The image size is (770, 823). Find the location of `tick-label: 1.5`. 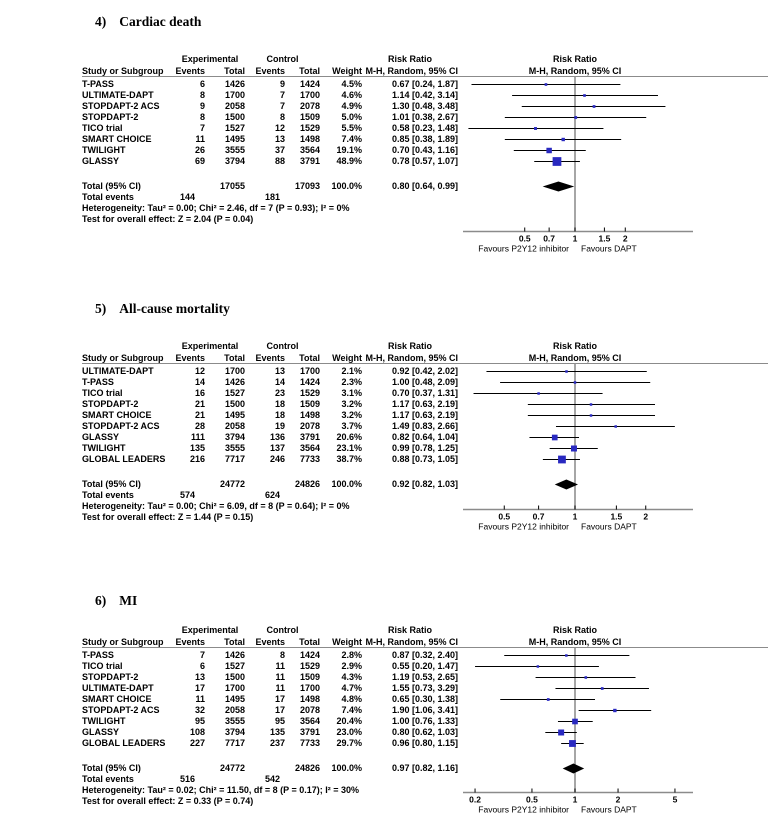

tick-label: 1.5 is located at coordinates (616, 517).